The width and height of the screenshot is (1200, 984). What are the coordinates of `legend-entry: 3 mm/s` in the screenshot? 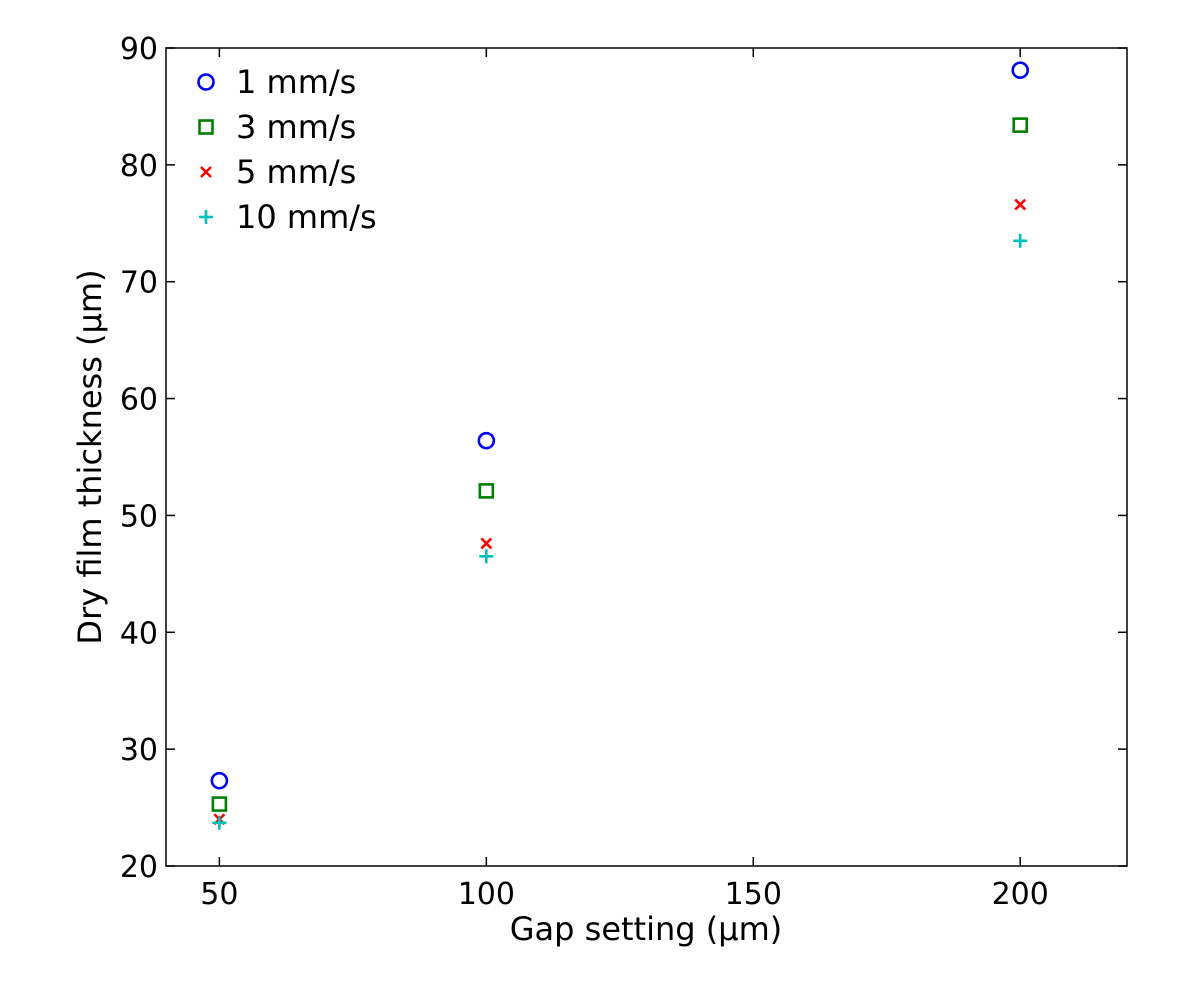 It's located at (277, 127).